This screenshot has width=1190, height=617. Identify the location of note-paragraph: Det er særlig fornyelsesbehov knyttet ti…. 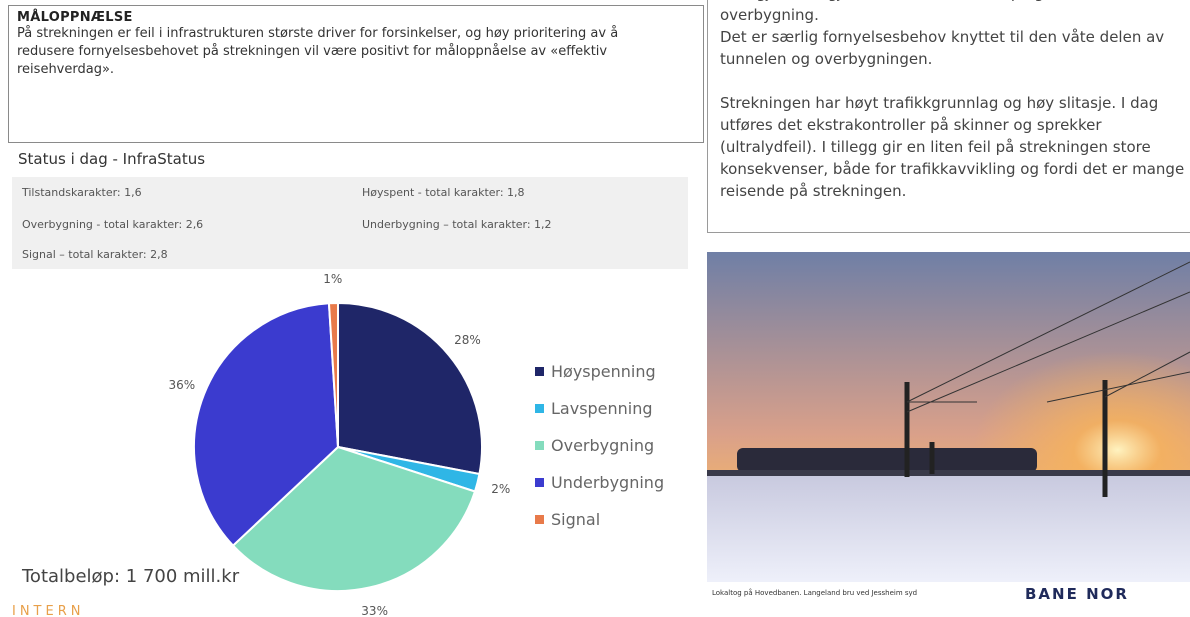
(942, 48).